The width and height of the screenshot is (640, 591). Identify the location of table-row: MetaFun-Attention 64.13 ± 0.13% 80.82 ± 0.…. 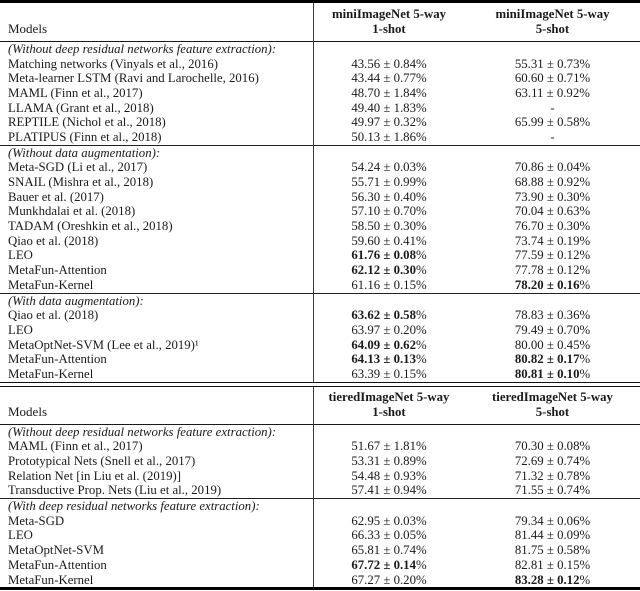
(320, 359).